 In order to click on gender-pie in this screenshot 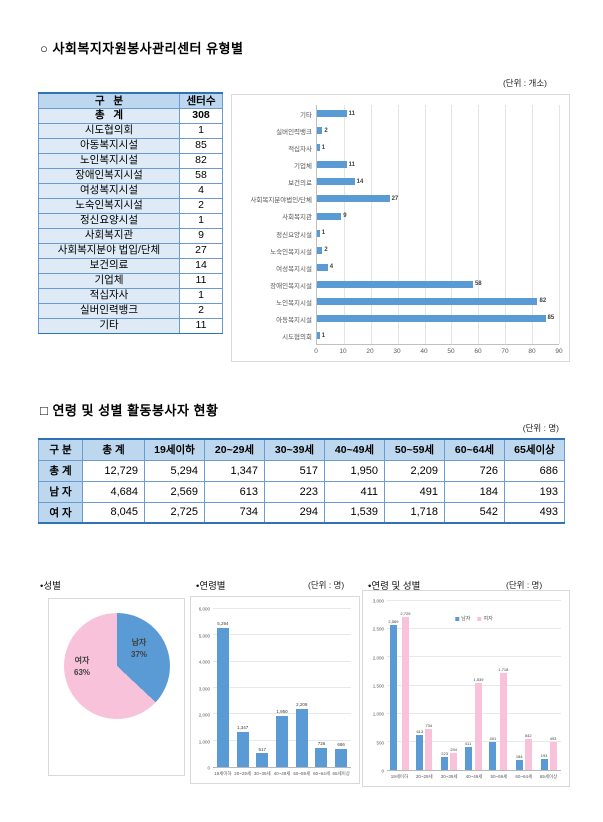, I will do `click(117, 666)`.